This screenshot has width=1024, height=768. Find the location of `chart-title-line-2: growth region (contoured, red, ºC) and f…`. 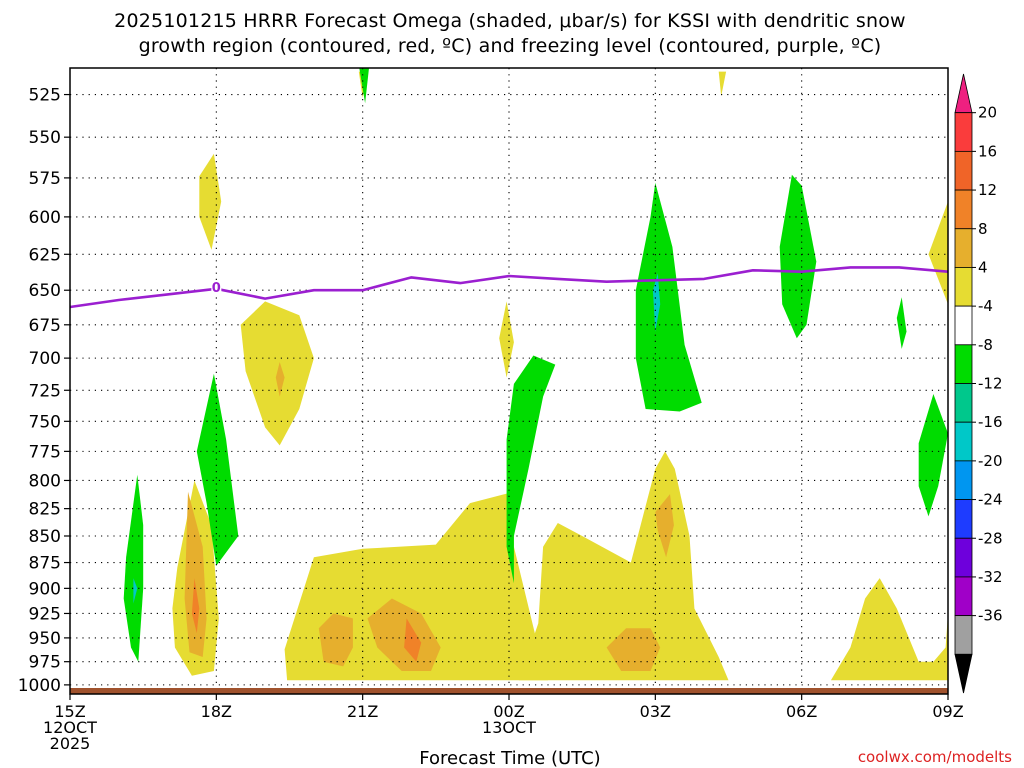

chart-title-line-2: growth region (contoured, red, ºC) and f… is located at coordinates (510, 46).